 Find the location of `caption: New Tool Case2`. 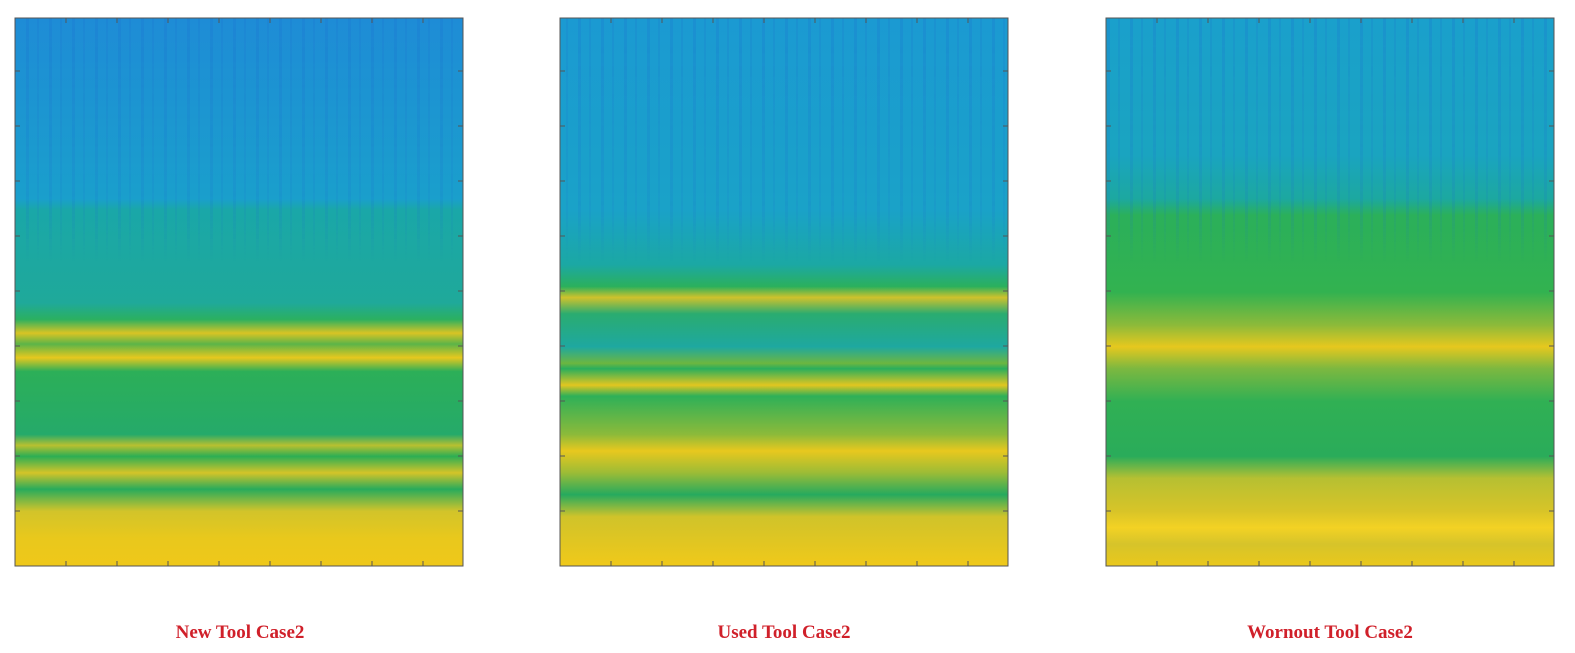

caption: New Tool Case2 is located at coordinates (240, 632).